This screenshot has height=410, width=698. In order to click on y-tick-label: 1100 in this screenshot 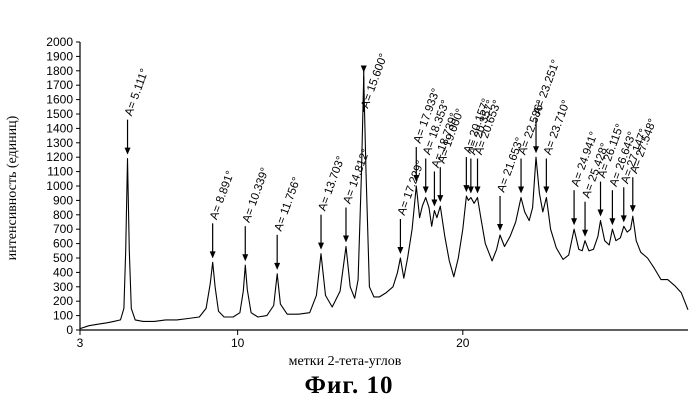, I will do `click(60, 172)`.